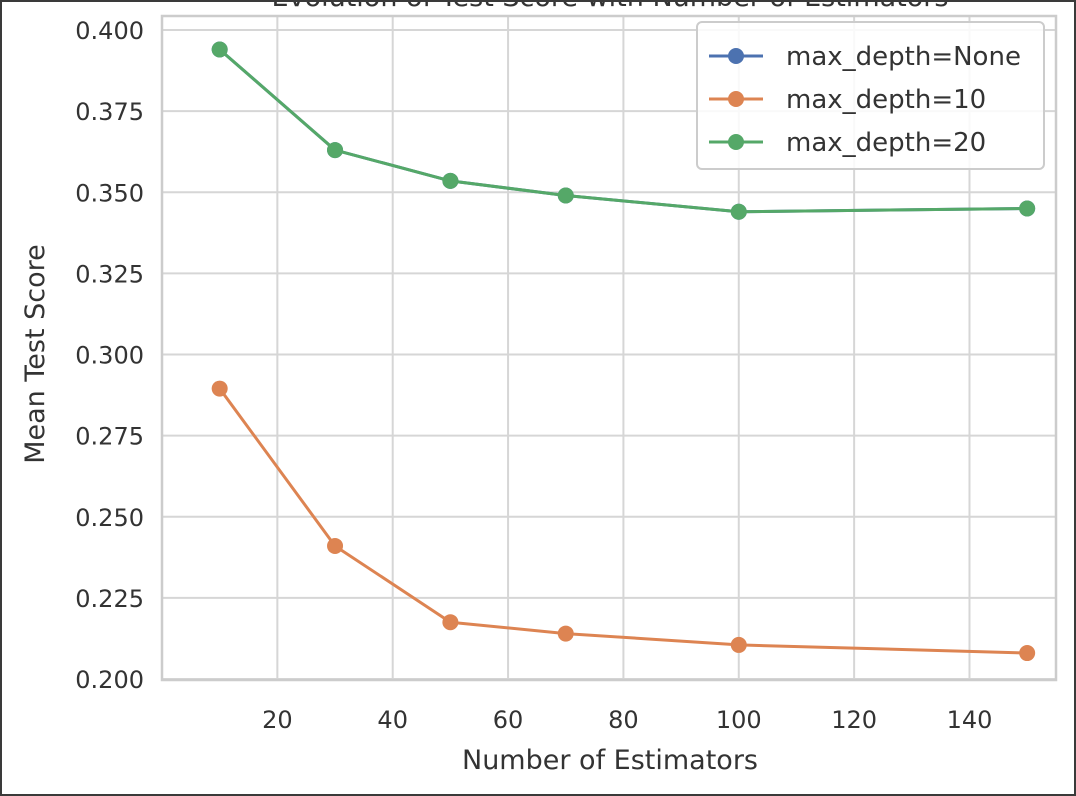 The image size is (1076, 796). What do you see at coordinates (508, 720) in the screenshot?
I see `x-tick-label: 60` at bounding box center [508, 720].